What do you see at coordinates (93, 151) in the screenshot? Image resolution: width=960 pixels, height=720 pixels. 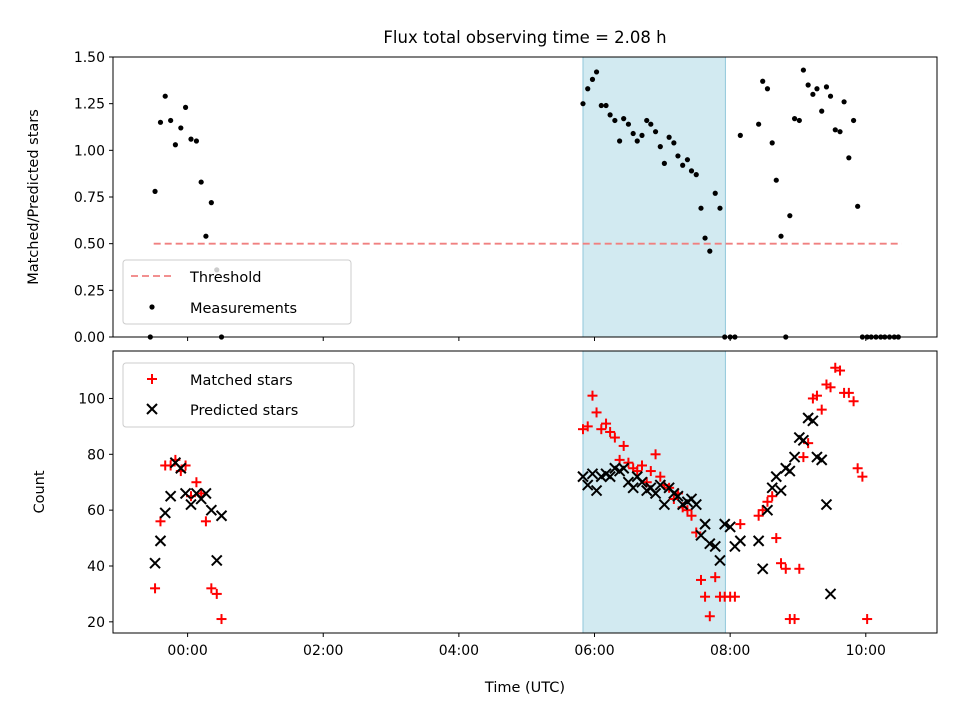 I see `top-y-tick: 1.00` at bounding box center [93, 151].